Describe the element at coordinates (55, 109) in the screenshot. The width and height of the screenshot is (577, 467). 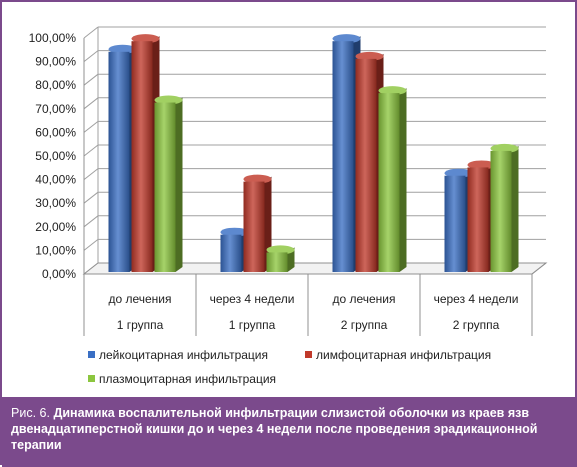
I see `y-tick-label: 70,00%` at that location.